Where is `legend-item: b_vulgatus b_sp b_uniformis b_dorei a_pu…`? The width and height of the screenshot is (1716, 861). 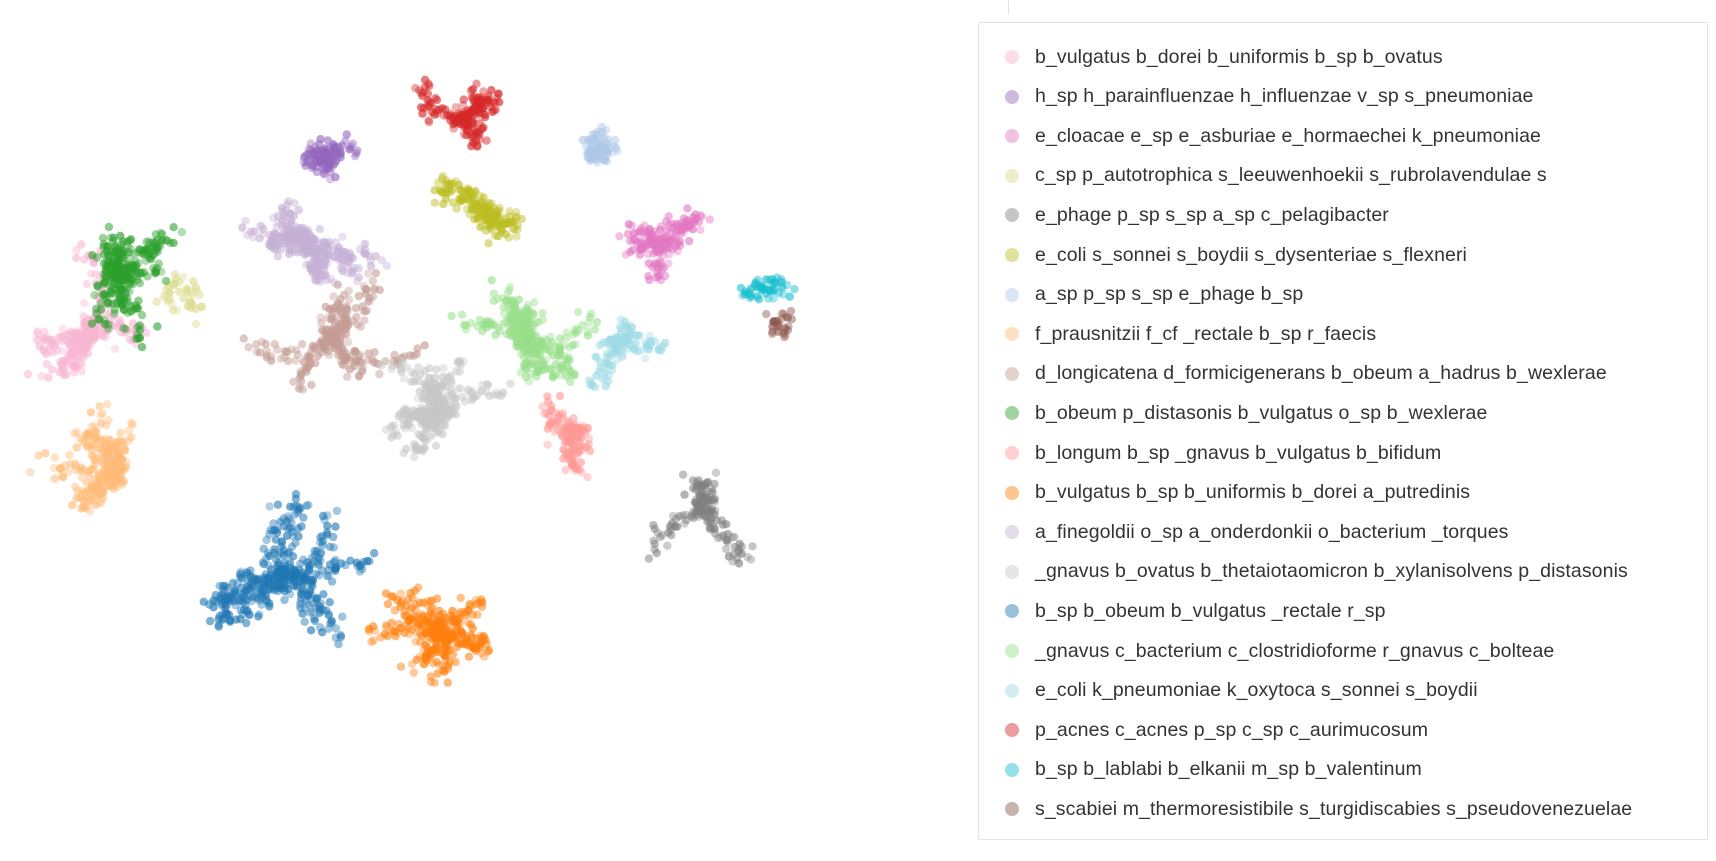
legend-item: b_vulgatus b_sp b_uniformis b_dorei a_pu… is located at coordinates (1343, 493).